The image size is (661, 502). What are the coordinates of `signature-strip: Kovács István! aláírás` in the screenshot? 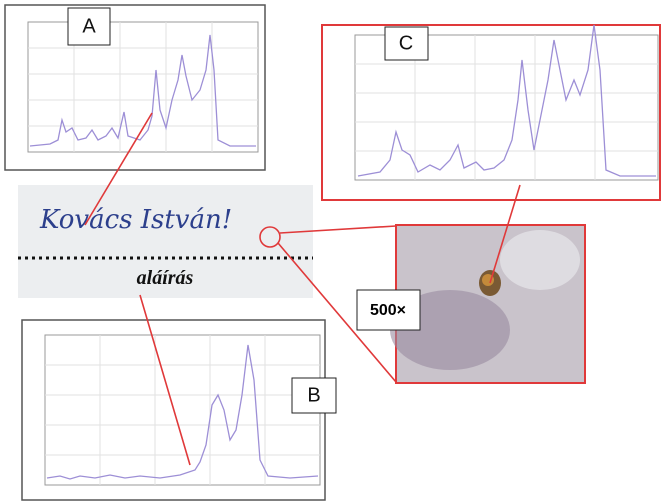 It's located at (165, 241).